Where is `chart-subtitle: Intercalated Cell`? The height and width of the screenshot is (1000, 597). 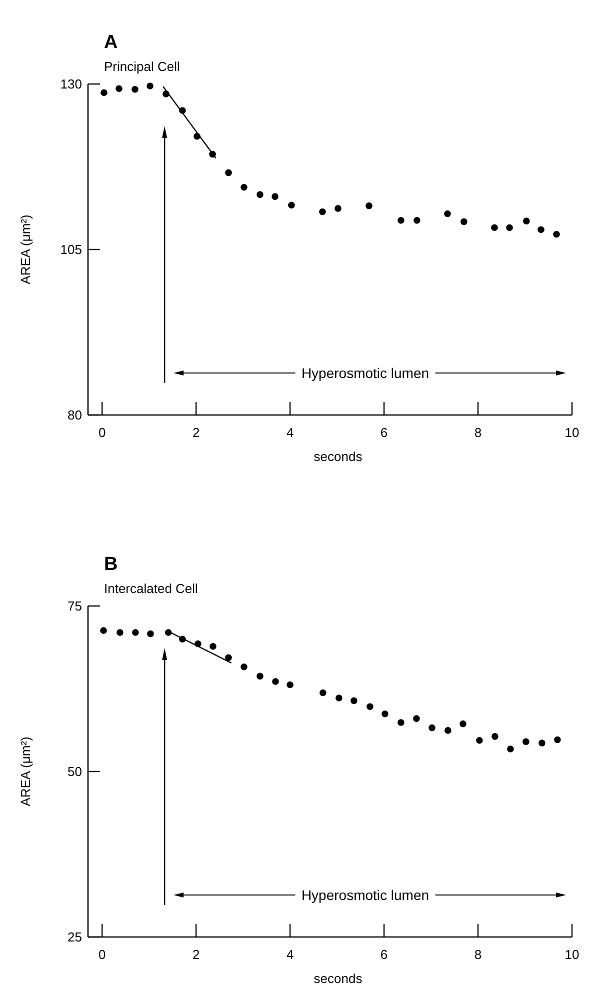 chart-subtitle: Intercalated Cell is located at coordinates (151, 588).